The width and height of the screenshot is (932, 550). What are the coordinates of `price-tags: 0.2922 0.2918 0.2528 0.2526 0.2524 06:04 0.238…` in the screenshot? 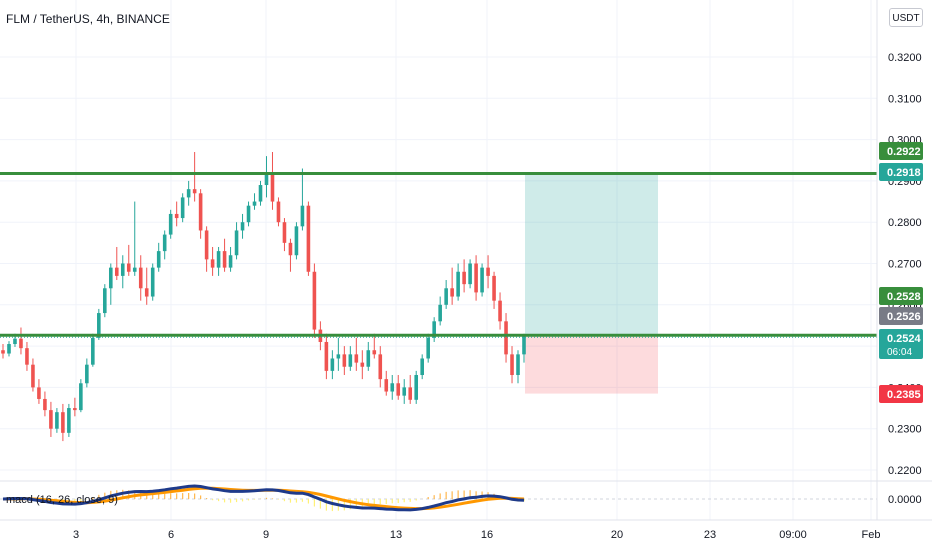 It's located at (901, 272).